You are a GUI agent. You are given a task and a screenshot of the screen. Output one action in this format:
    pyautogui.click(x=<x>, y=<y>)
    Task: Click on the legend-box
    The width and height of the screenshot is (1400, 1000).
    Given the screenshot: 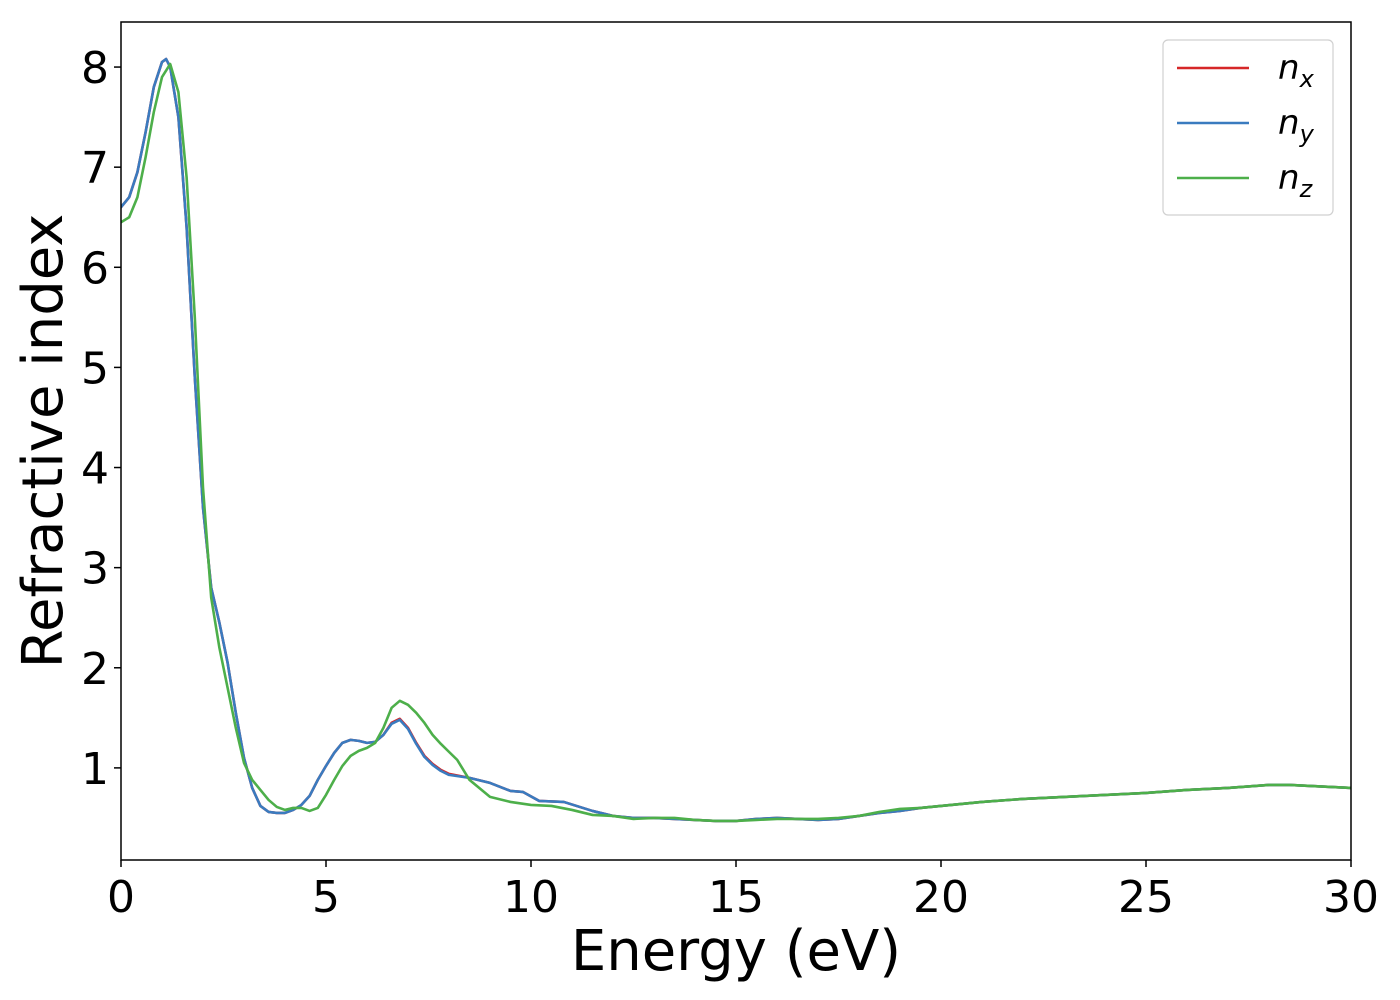 What is the action you would take?
    pyautogui.click(x=1248, y=127)
    